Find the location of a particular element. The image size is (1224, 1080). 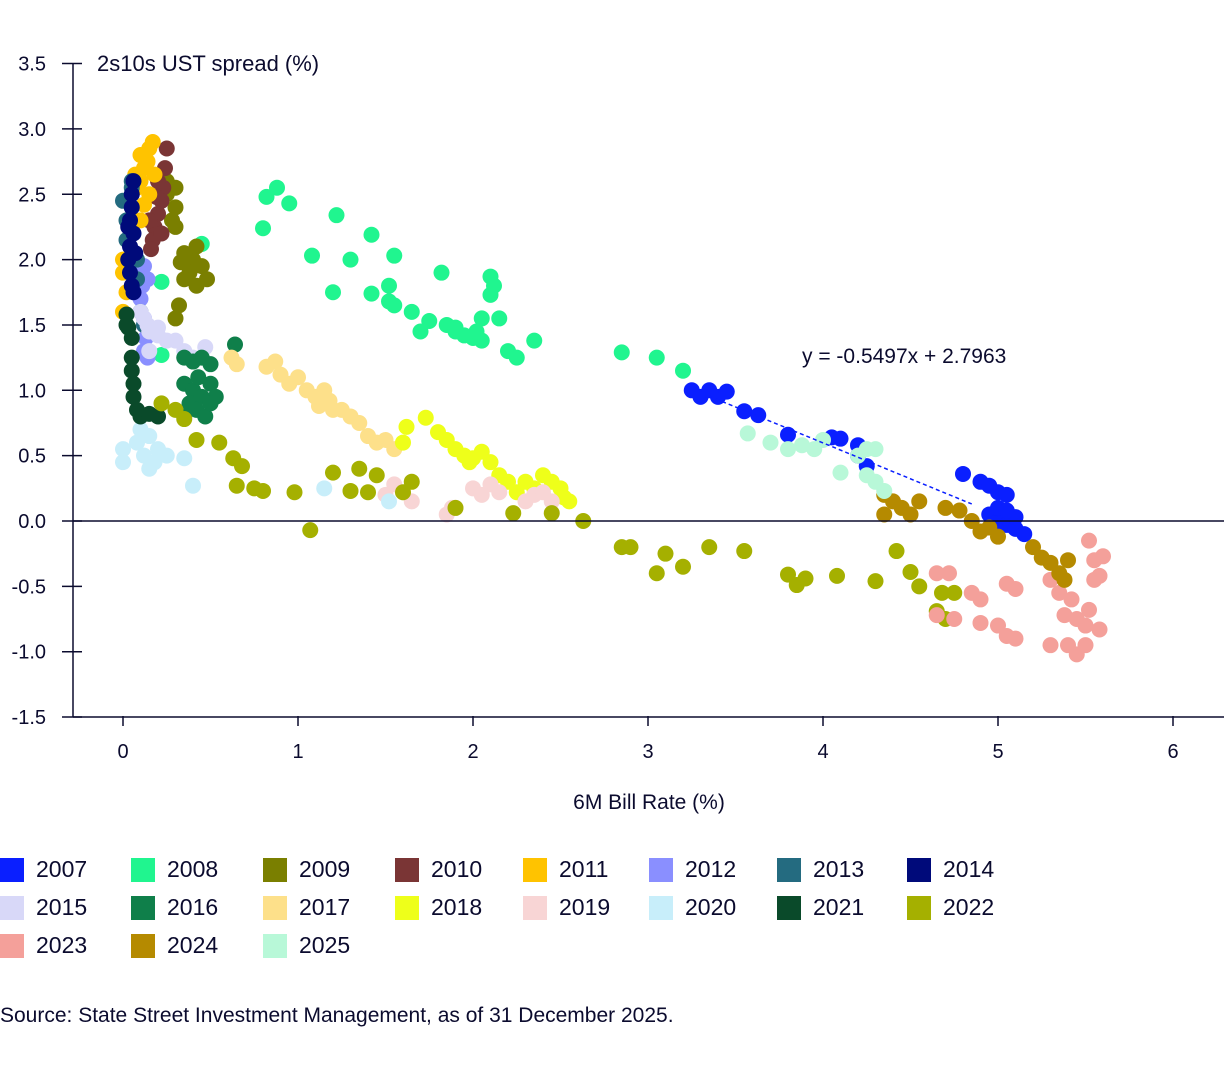

legend-item-2024: 2024 is located at coordinates (174, 945).